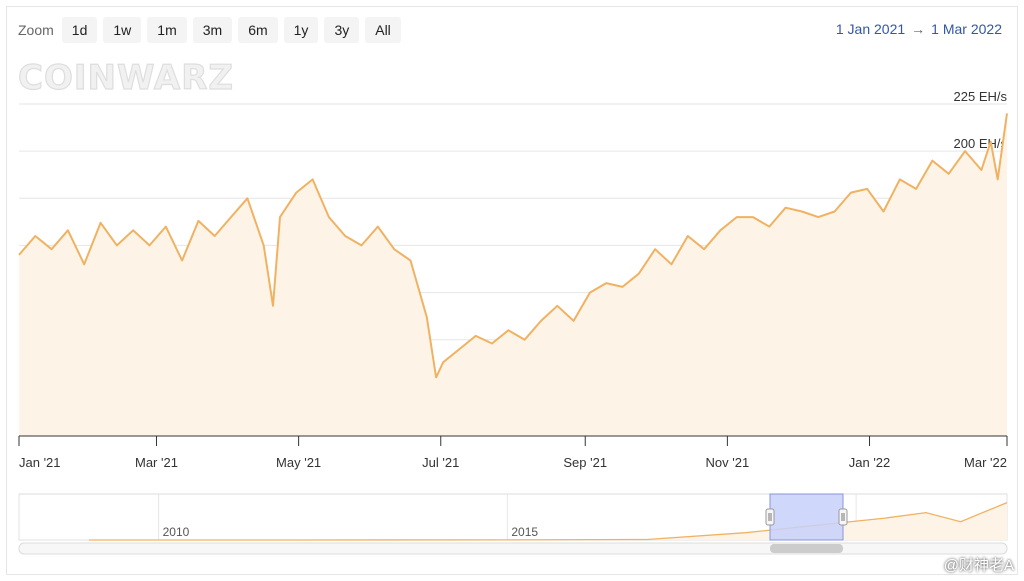 The height and width of the screenshot is (581, 1024). I want to click on corner-watermark: @财神老A, so click(969, 564).